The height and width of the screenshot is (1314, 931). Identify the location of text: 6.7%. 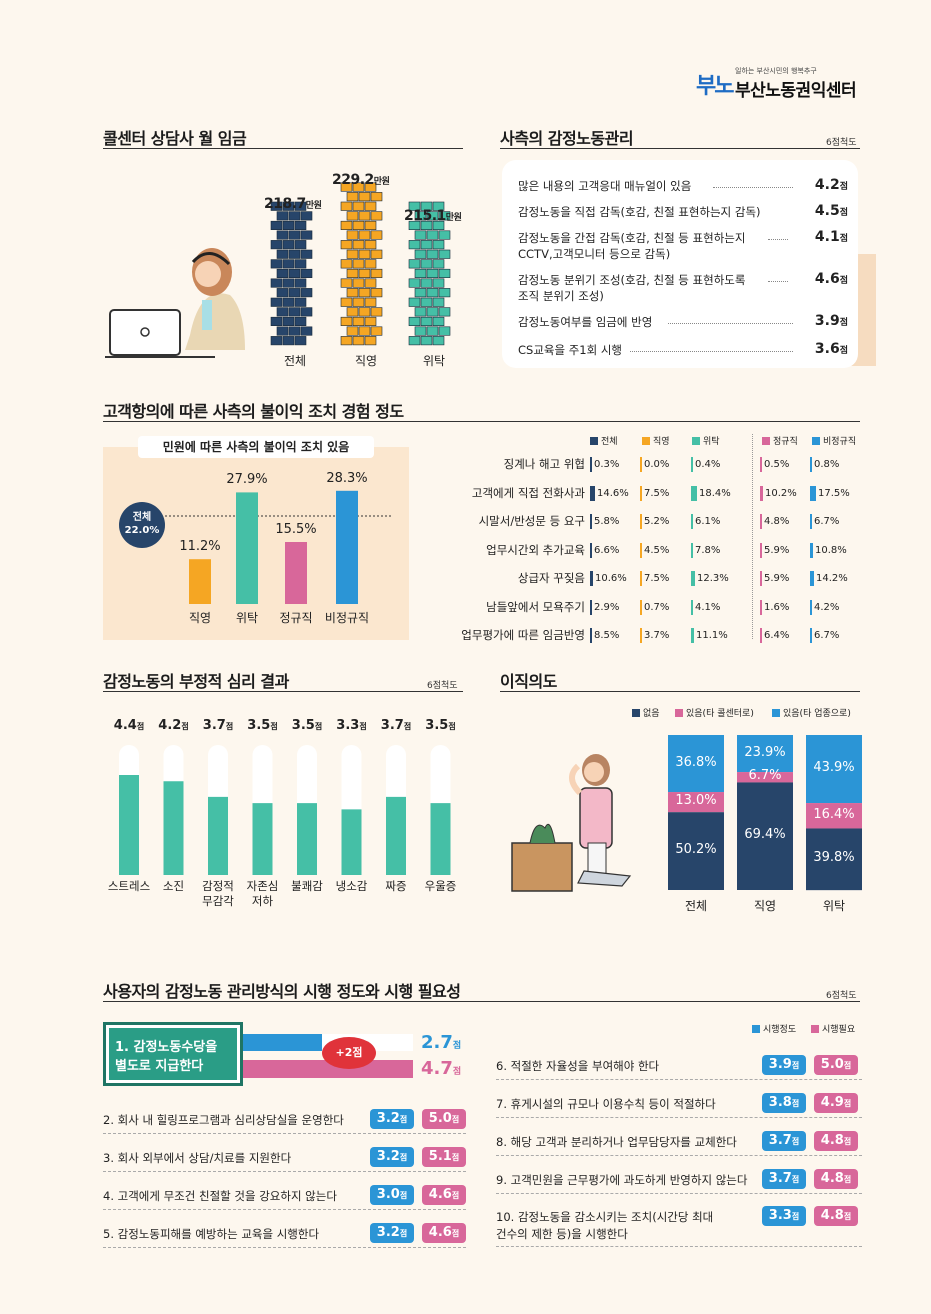
(827, 521).